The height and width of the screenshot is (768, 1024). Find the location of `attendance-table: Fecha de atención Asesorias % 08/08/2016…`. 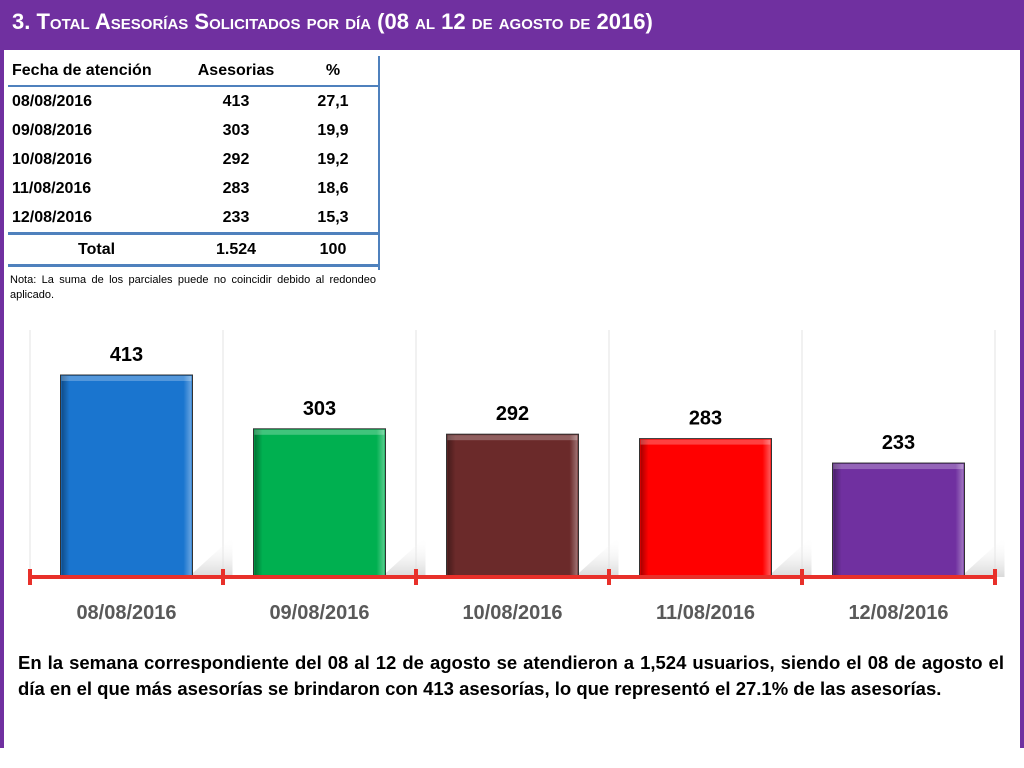

attendance-table: Fecha de atención Asesorias % 08/08/2016… is located at coordinates (194, 161).